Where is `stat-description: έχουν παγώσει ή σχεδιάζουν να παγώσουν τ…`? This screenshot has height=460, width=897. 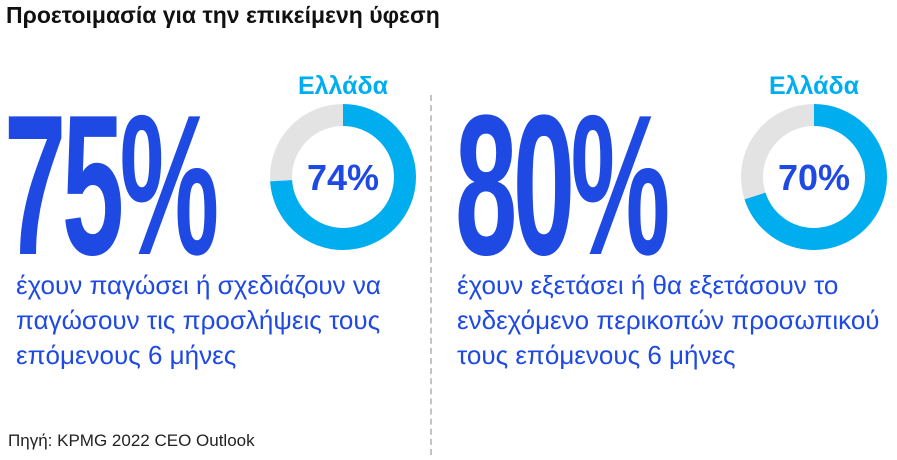 stat-description: έχουν παγώσει ή σχεδιάζουν να παγώσουν τ… is located at coordinates (198, 320).